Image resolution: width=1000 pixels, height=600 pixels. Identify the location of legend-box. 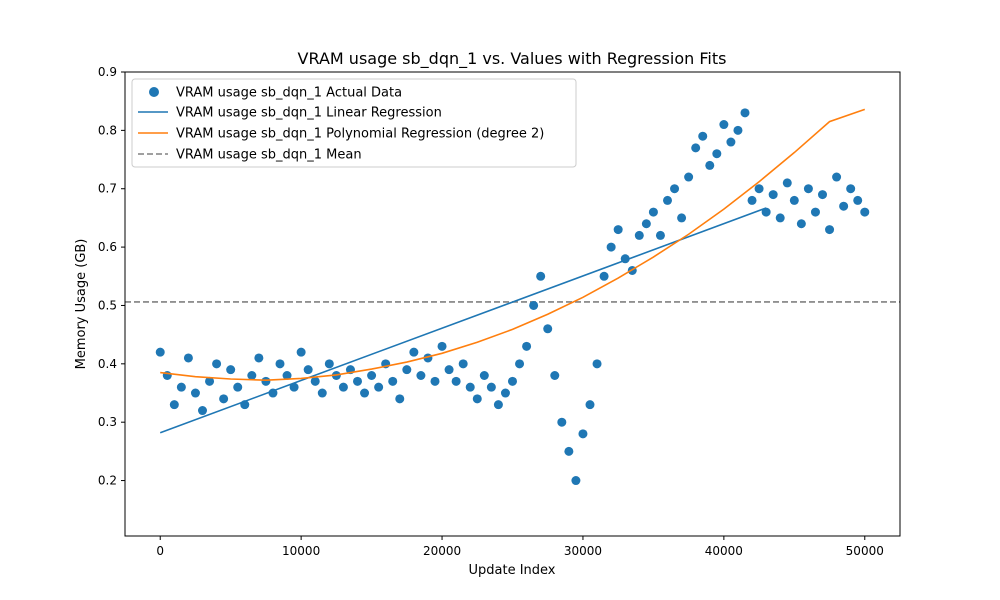
(354, 123).